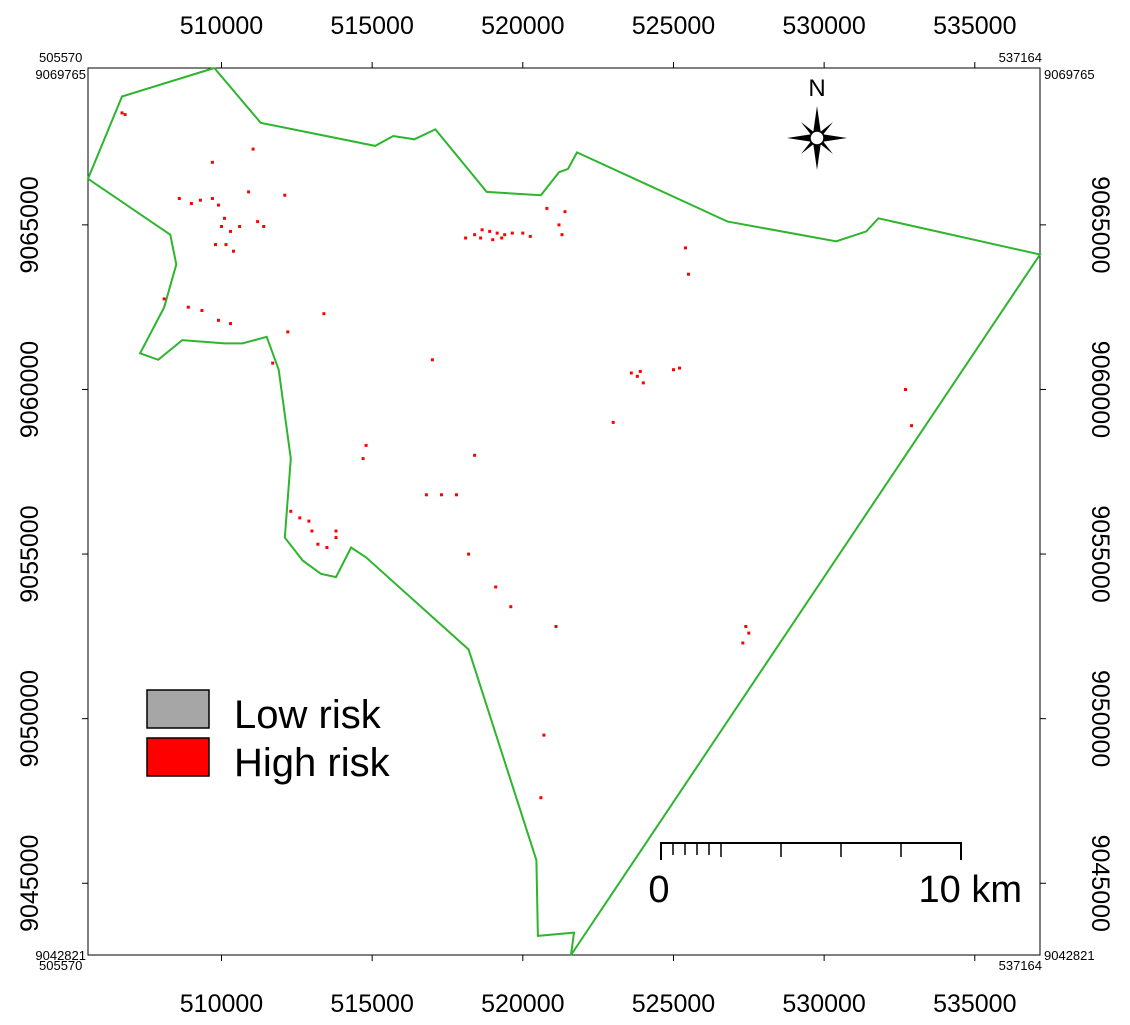 This screenshot has height=1025, width=1130. What do you see at coordinates (1100, 883) in the screenshot?
I see `y-tick-label-right: 9045000` at bounding box center [1100, 883].